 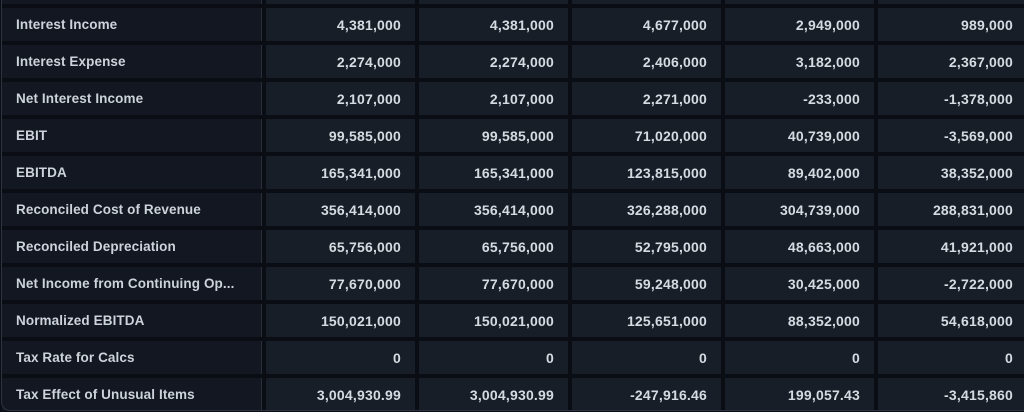 I want to click on table-row-tax-rate-for-calcs: Tax Rate for Calcs 0 0 0 0 0, so click(x=513, y=357).